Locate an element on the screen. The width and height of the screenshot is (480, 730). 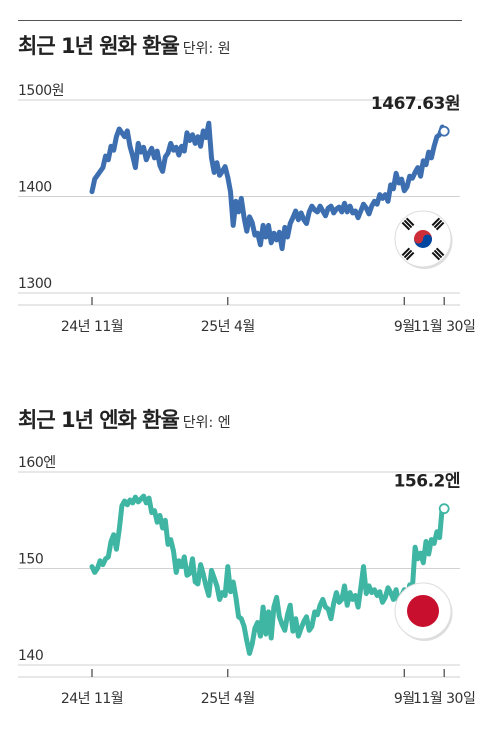
y-tick-label: 1500원 is located at coordinates (41, 91).